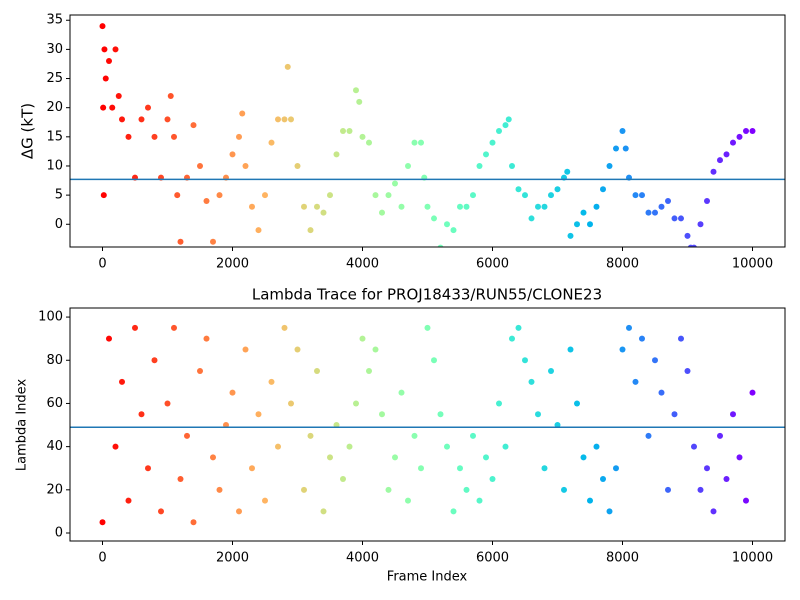  What do you see at coordinates (22, 425) in the screenshot?
I see `bottom-y-label: Lambda Index` at bounding box center [22, 425].